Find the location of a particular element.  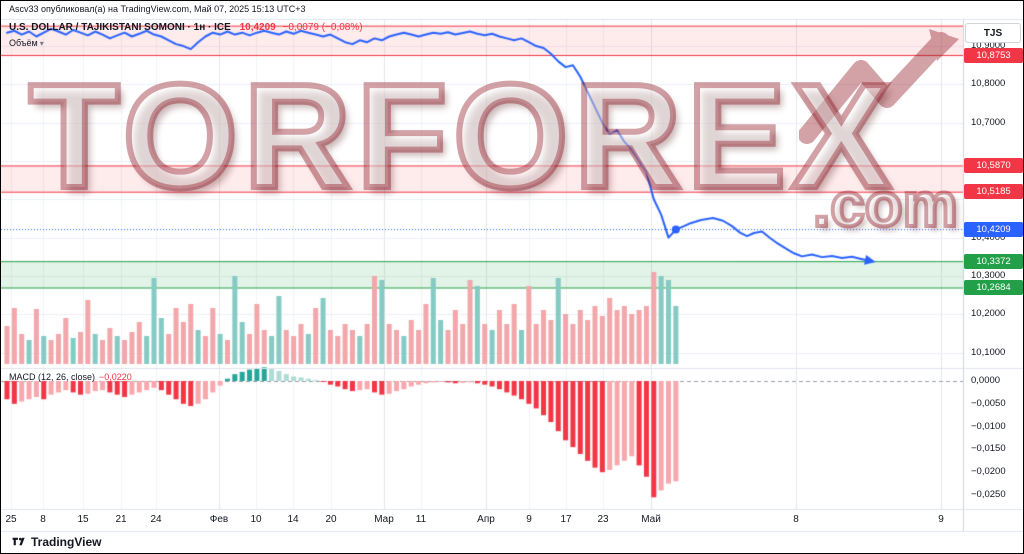

volume-indicator-row: Объём ▾ is located at coordinates (26, 43).